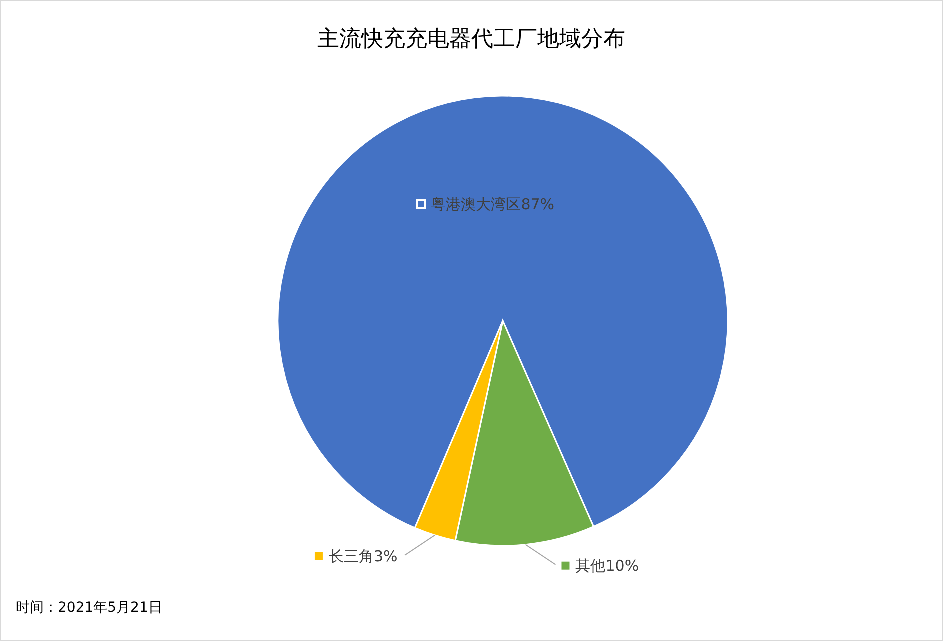 The height and width of the screenshot is (641, 943). What do you see at coordinates (608, 565) in the screenshot?
I see `legend-label: 其他10%` at bounding box center [608, 565].